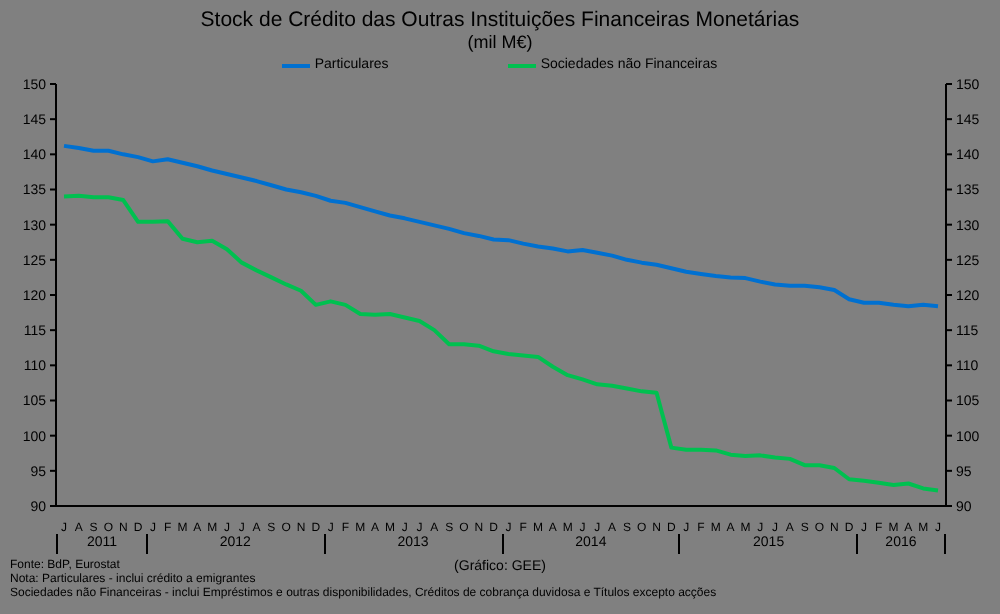 The image size is (1000, 614). What do you see at coordinates (500, 20) in the screenshot?
I see `chart-title: Stock de Crédito das Outras Instituições Financeiras Monetárias` at bounding box center [500, 20].